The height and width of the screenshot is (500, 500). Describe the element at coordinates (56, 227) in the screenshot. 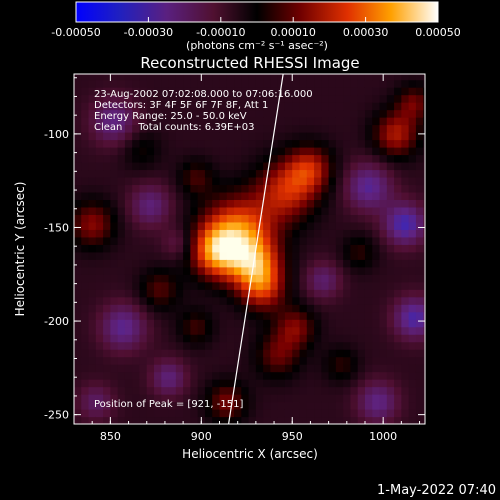

I see `y-tick-label: -150` at that location.